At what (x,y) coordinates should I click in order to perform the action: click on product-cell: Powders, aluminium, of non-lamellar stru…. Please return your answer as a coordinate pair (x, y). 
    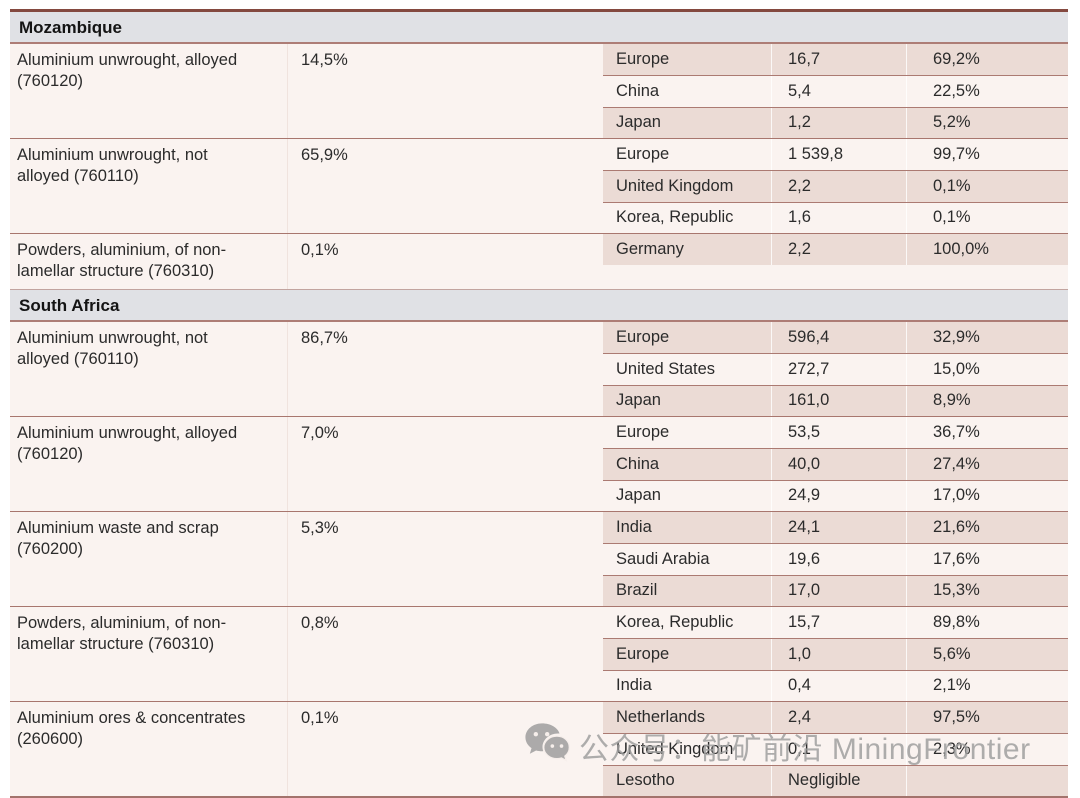
    Looking at the image, I should click on (149, 261).